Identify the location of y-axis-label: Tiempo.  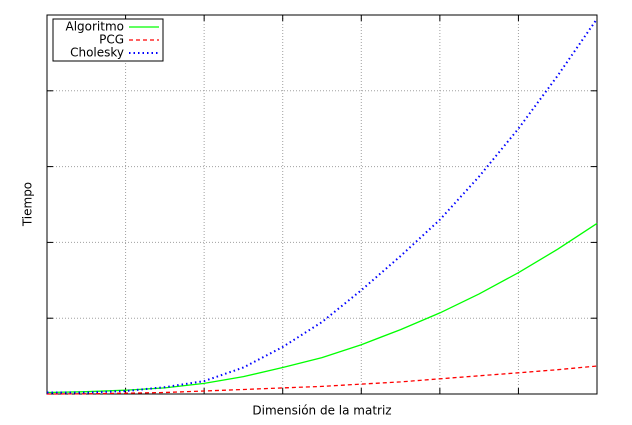
(28, 204).